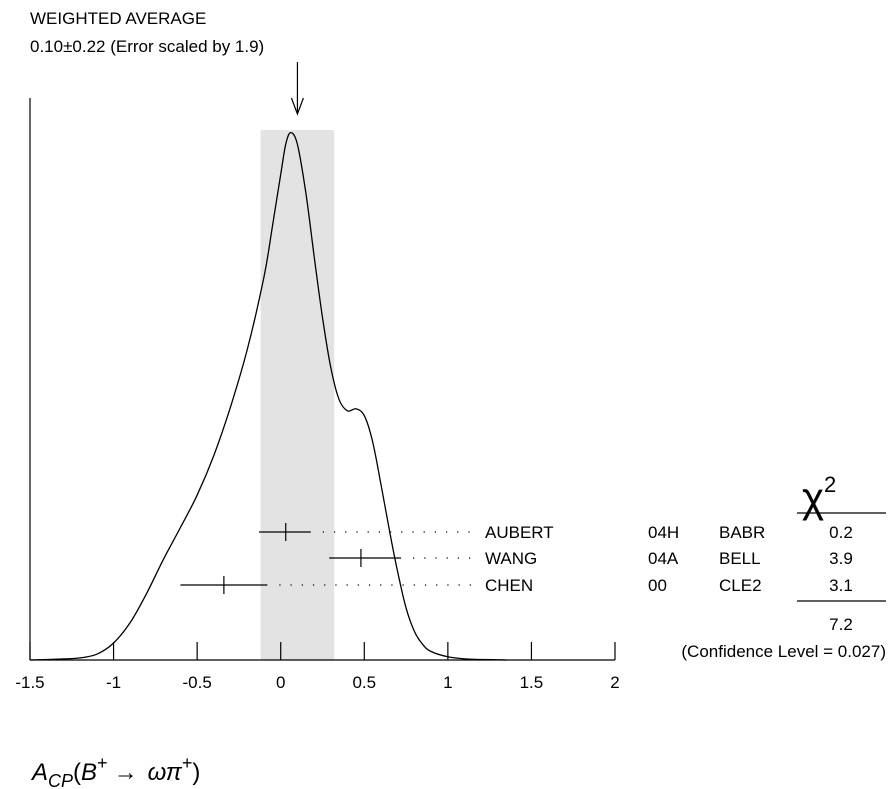 The image size is (888, 789). Describe the element at coordinates (841, 532) in the screenshot. I see `measurement-chi2: 0.2` at that location.